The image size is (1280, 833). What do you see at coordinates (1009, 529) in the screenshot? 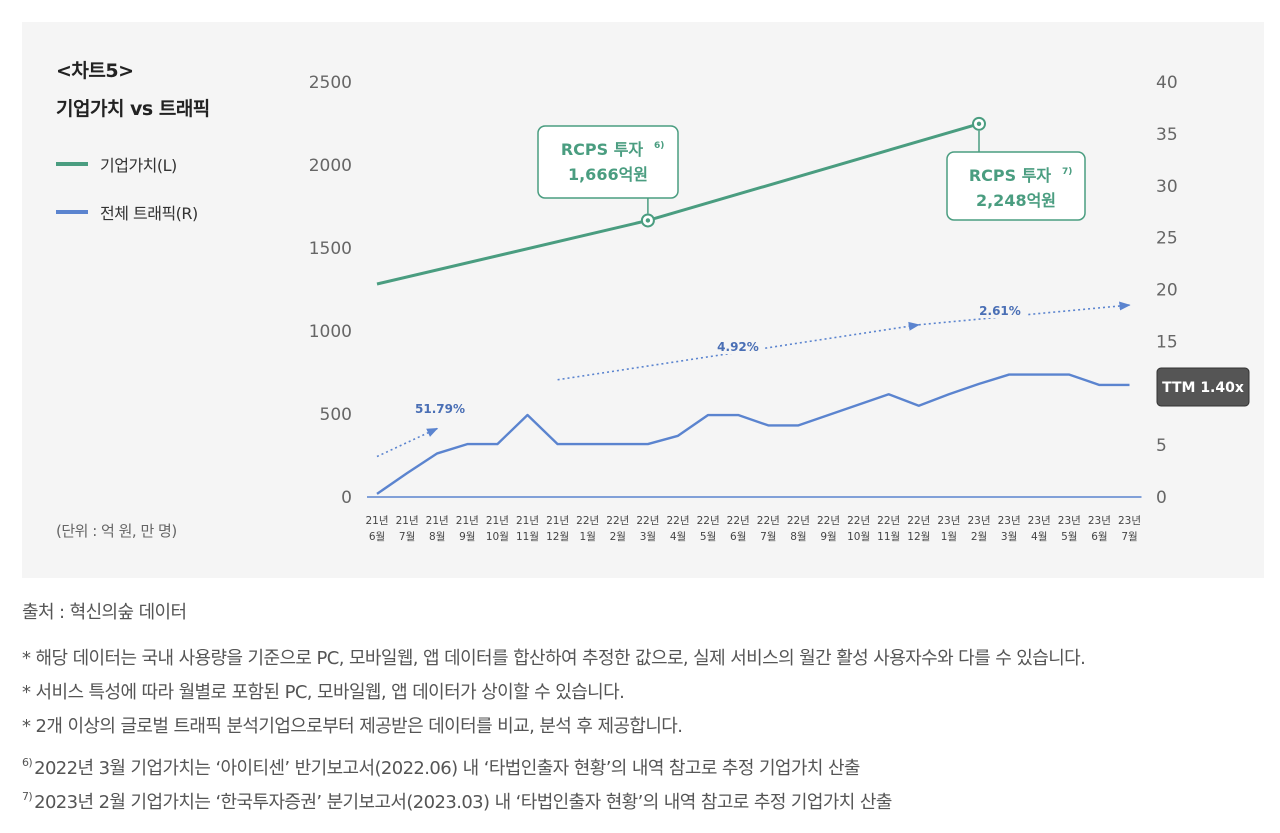
I see `x-axis-tick: 23년 3월` at bounding box center [1009, 529].